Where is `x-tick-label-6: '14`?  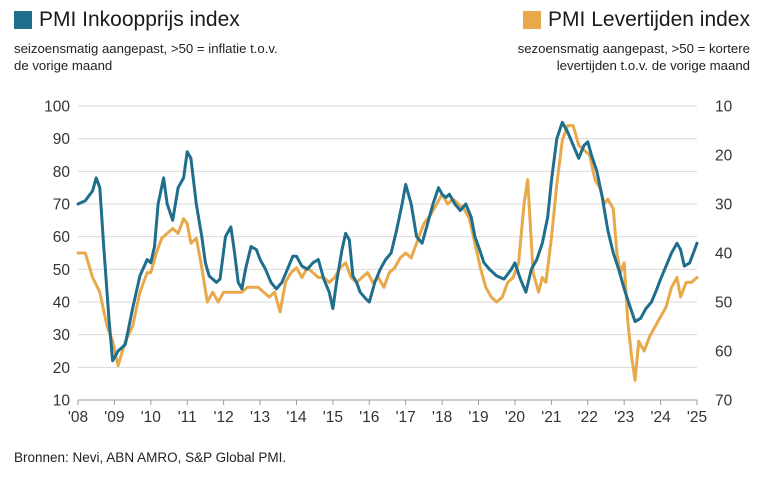
x-tick-label-6: '14 is located at coordinates (296, 417).